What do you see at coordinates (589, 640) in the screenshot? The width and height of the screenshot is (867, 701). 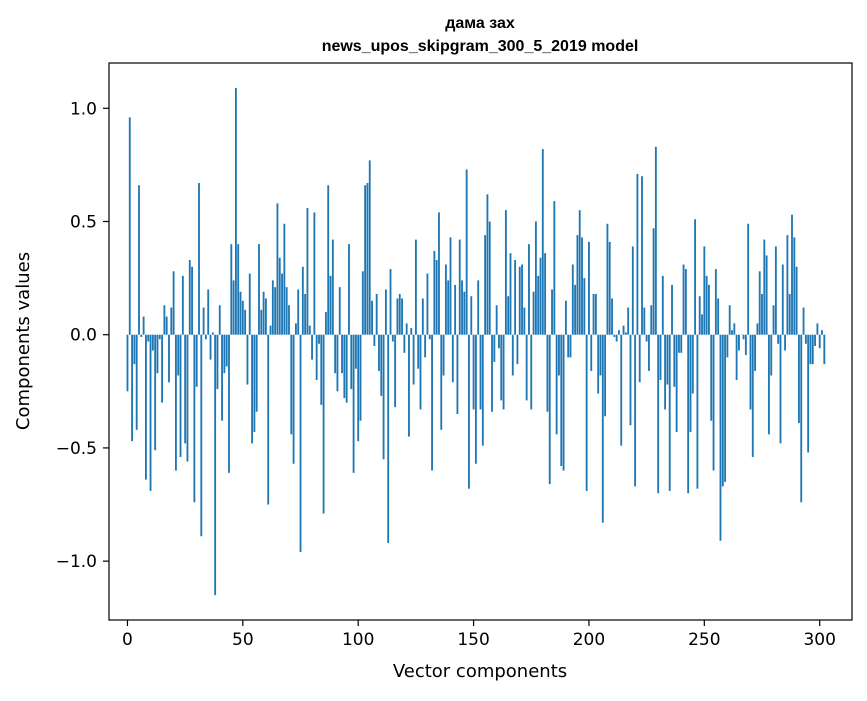 I see `x-tick-label: 200` at bounding box center [589, 640].